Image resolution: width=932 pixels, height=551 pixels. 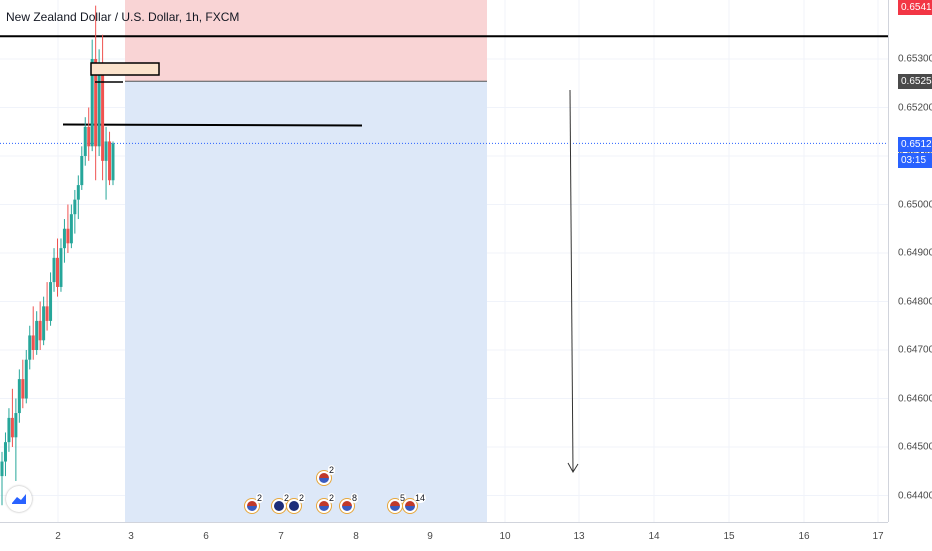 I want to click on countdown-badge: 03:15, so click(x=915, y=160).